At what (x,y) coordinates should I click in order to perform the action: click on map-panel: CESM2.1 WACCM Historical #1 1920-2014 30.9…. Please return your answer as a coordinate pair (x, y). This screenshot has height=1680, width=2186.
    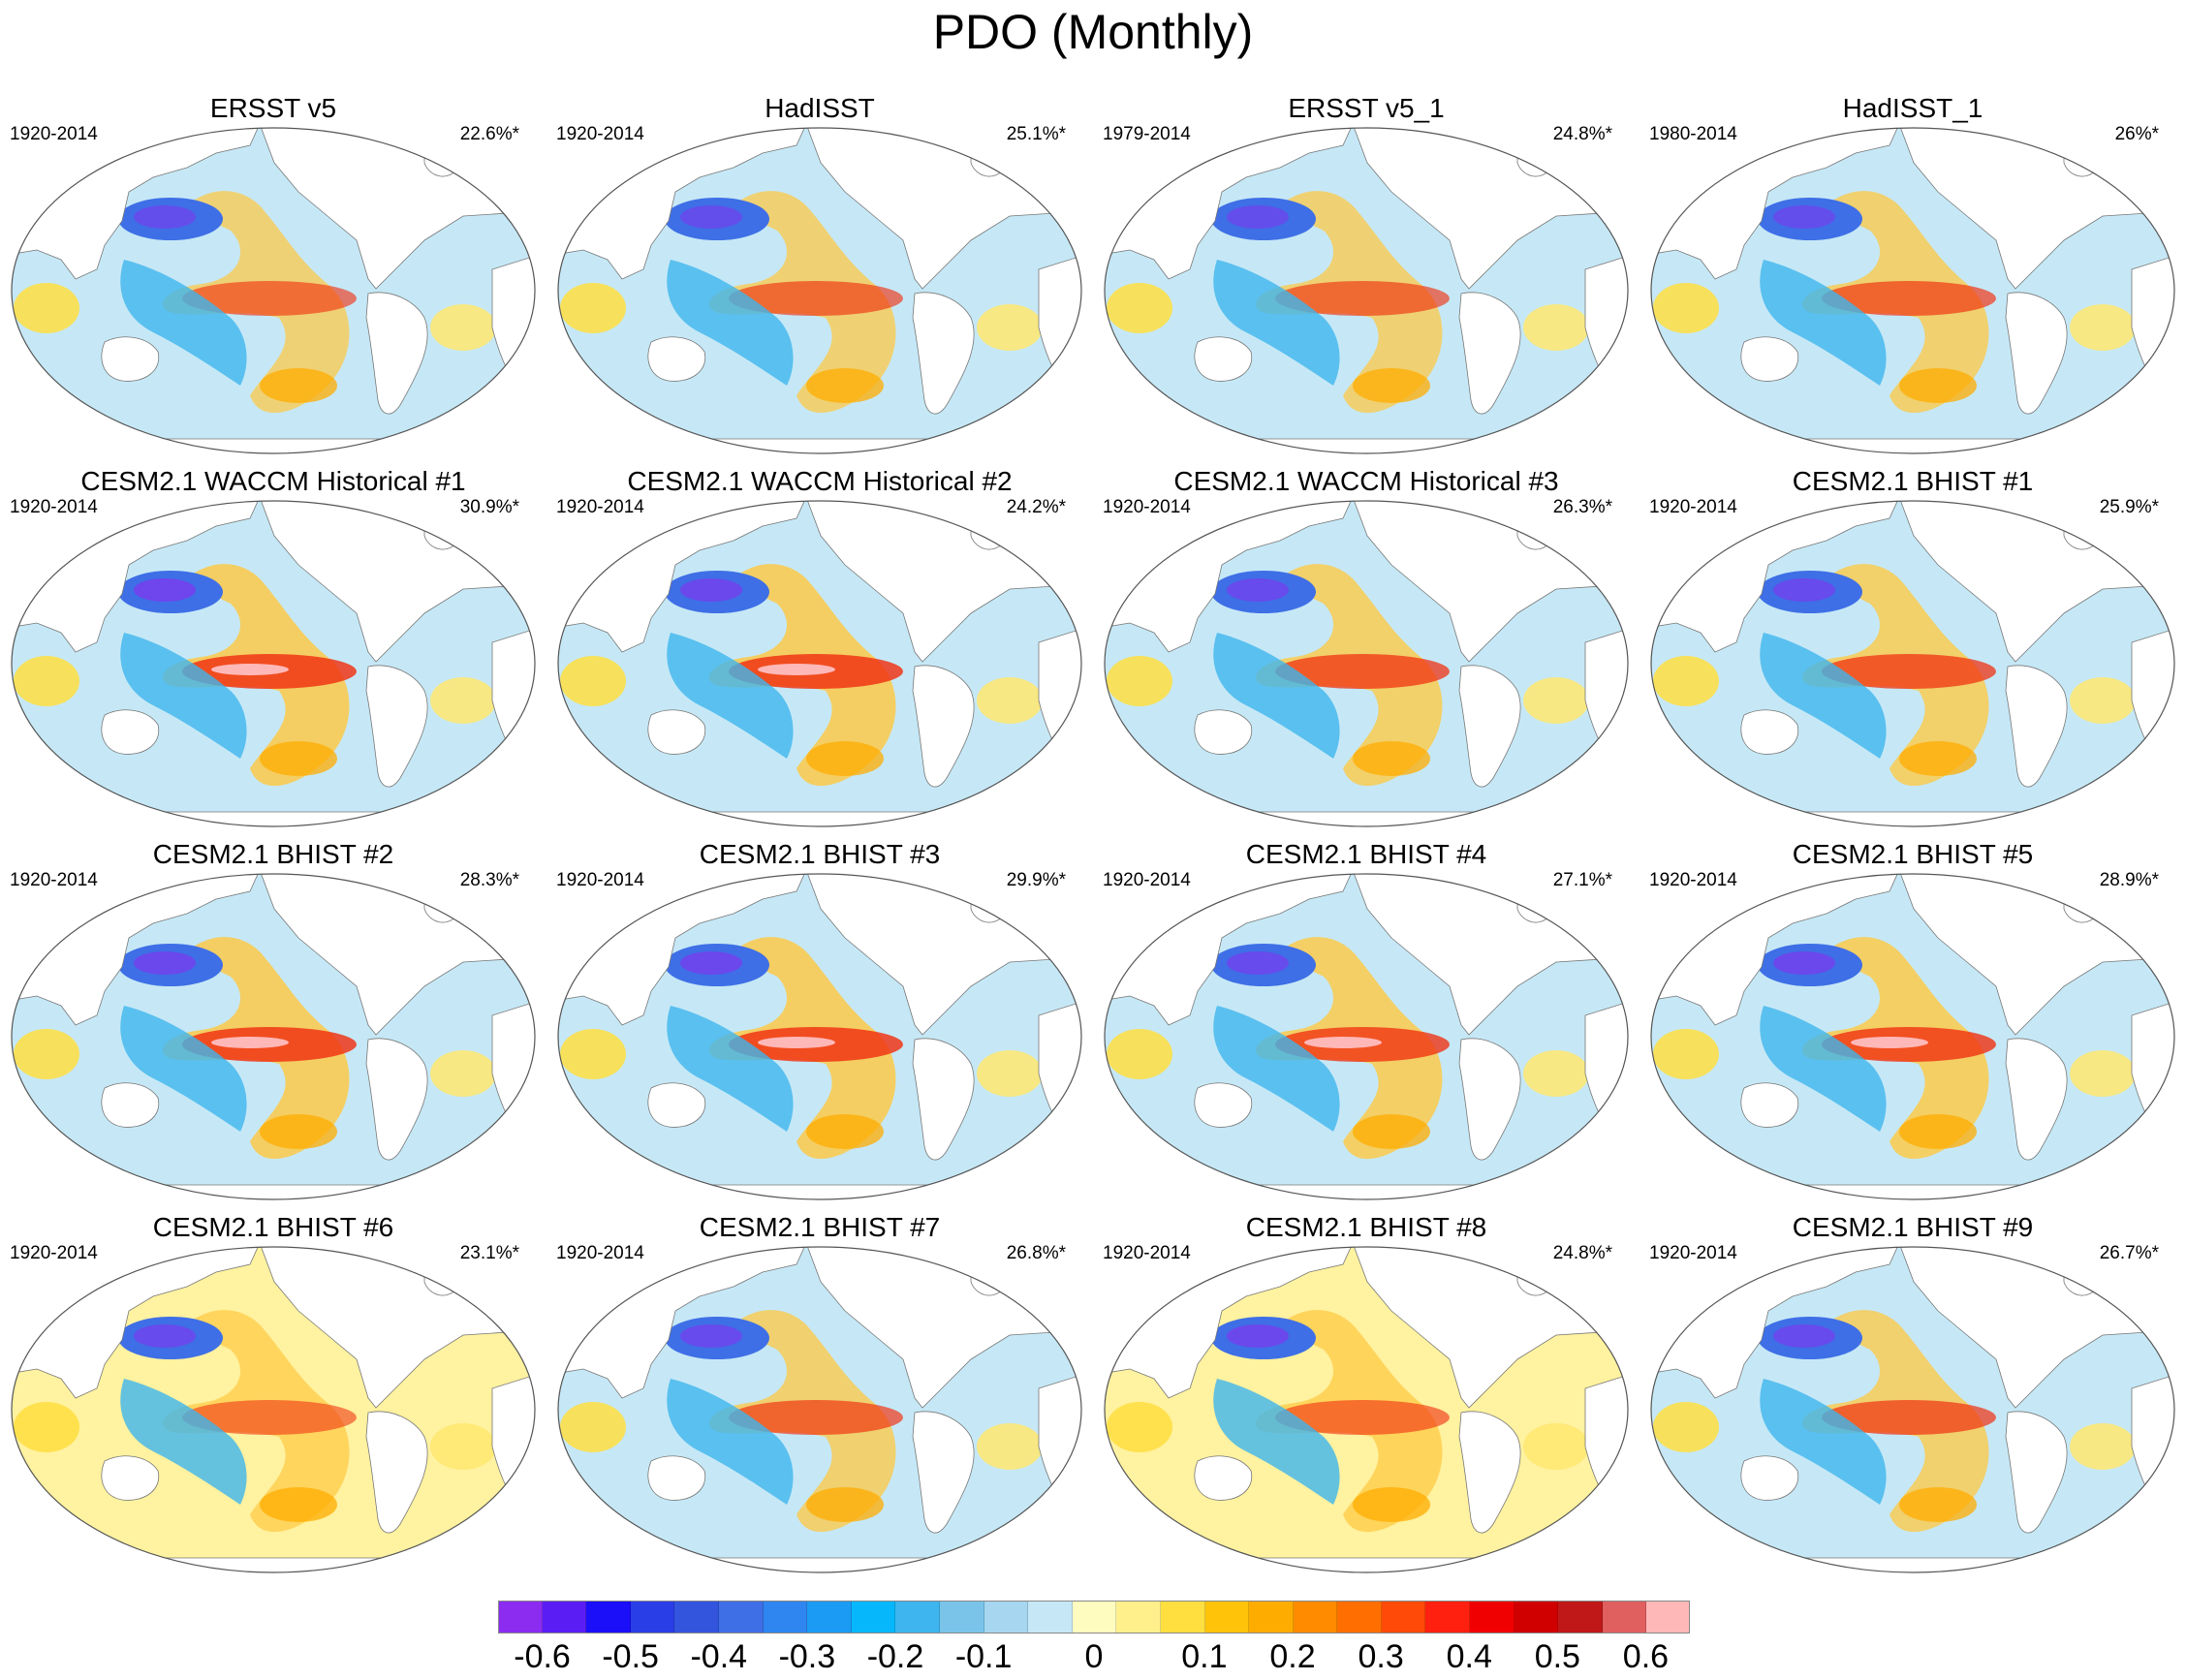
    Looking at the image, I should click on (273, 649).